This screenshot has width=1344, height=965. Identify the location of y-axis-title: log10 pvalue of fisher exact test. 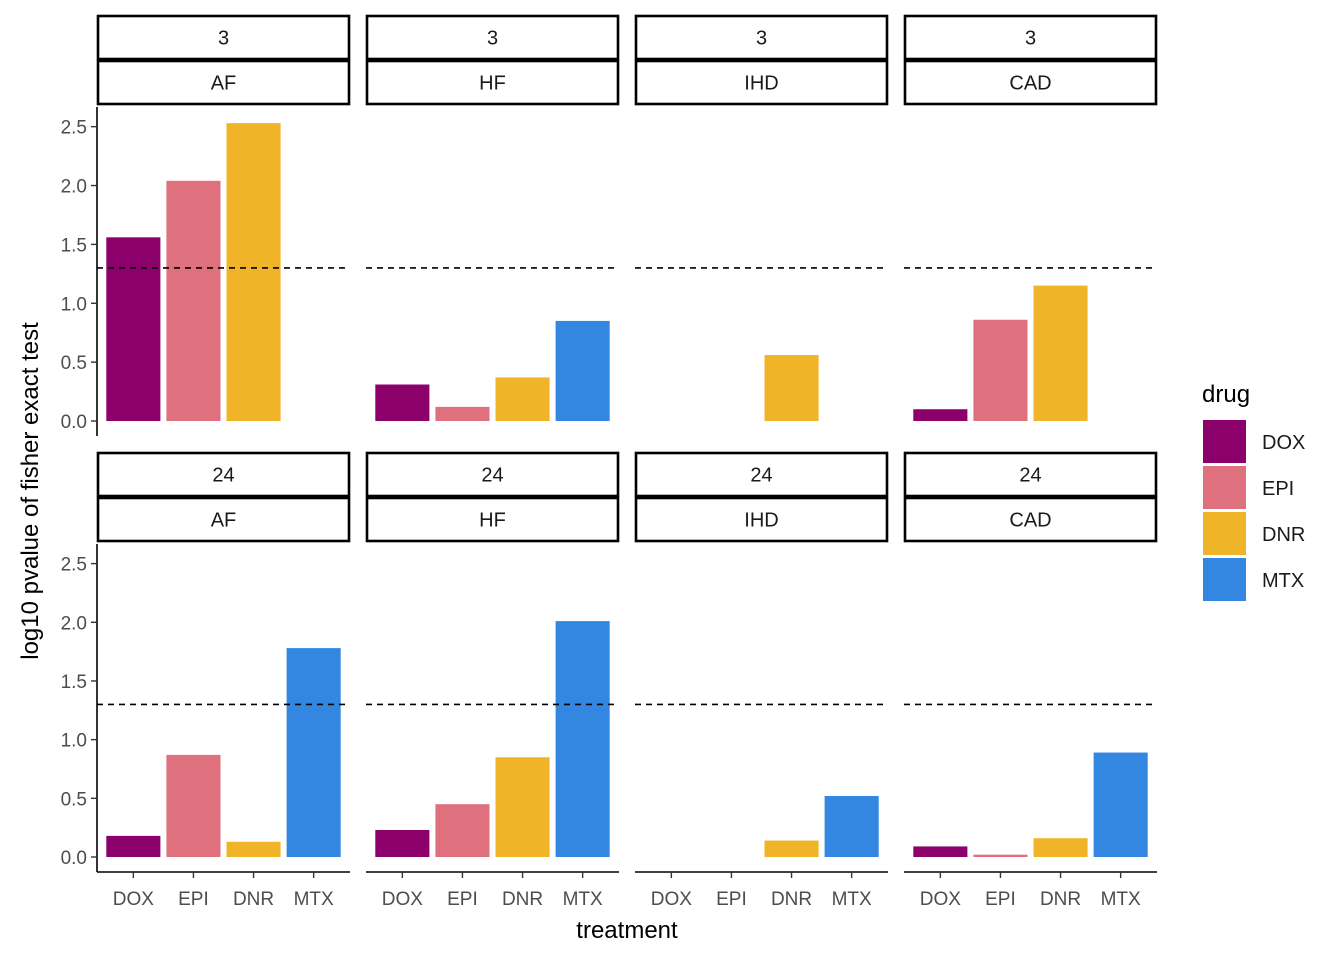
(30, 491).